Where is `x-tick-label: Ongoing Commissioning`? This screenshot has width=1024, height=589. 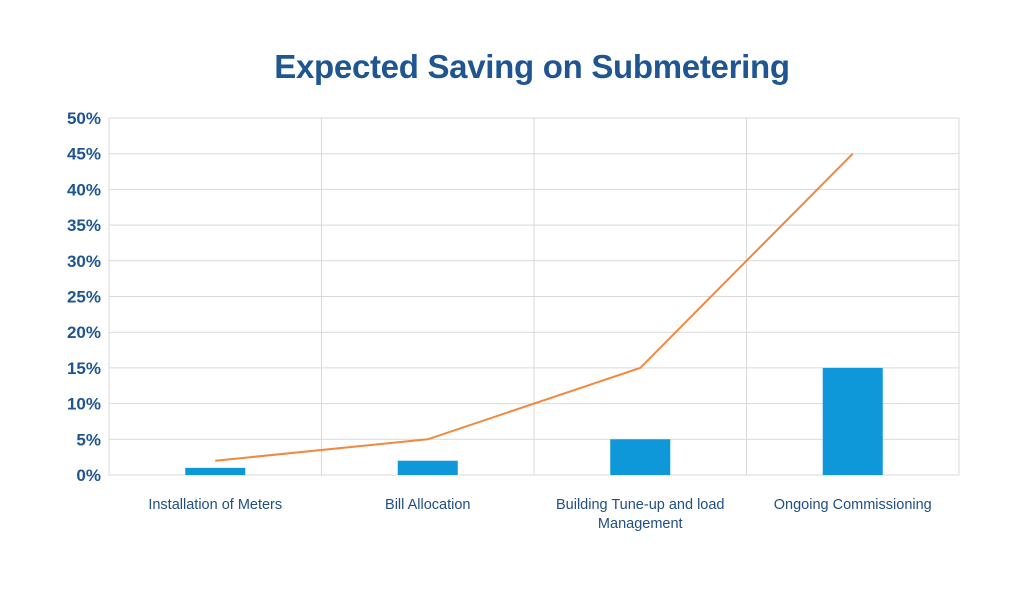 x-tick-label: Ongoing Commissioning is located at coordinates (853, 505).